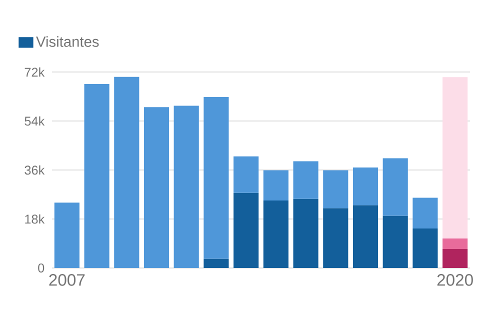  What do you see at coordinates (41, 268) in the screenshot?
I see `y-tick-label: 0` at bounding box center [41, 268].